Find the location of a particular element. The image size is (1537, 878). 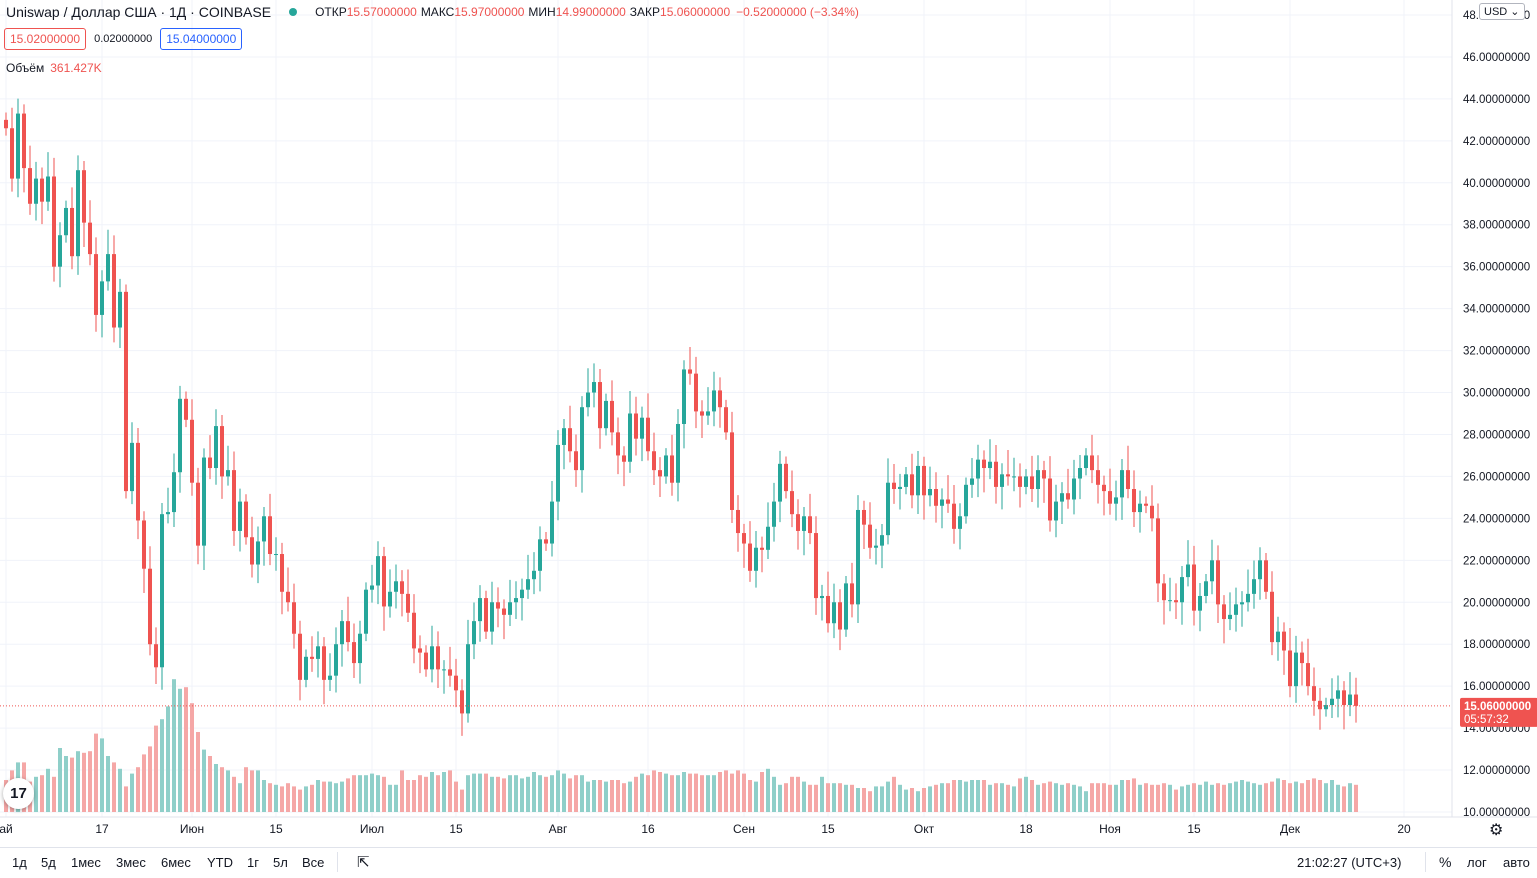

percent-scale-button: % is located at coordinates (1445, 862).